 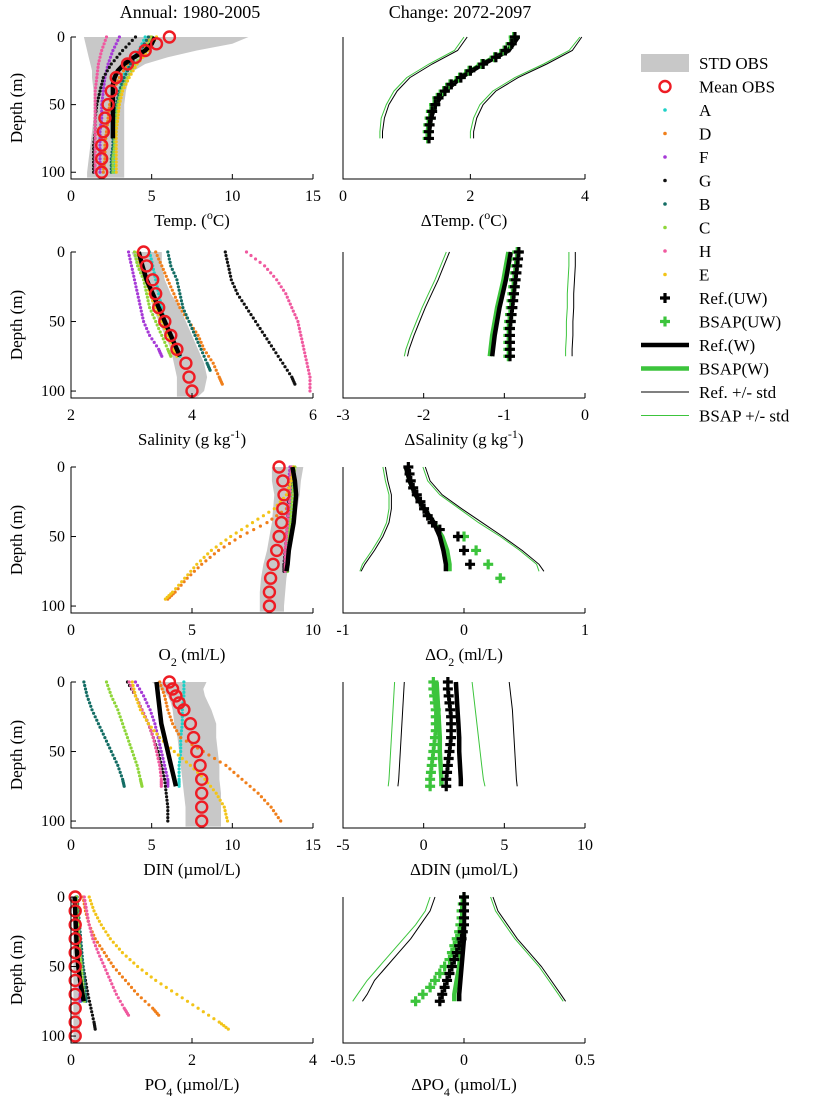 What do you see at coordinates (665, 157) in the screenshot?
I see `legend-swatch-dot` at bounding box center [665, 157].